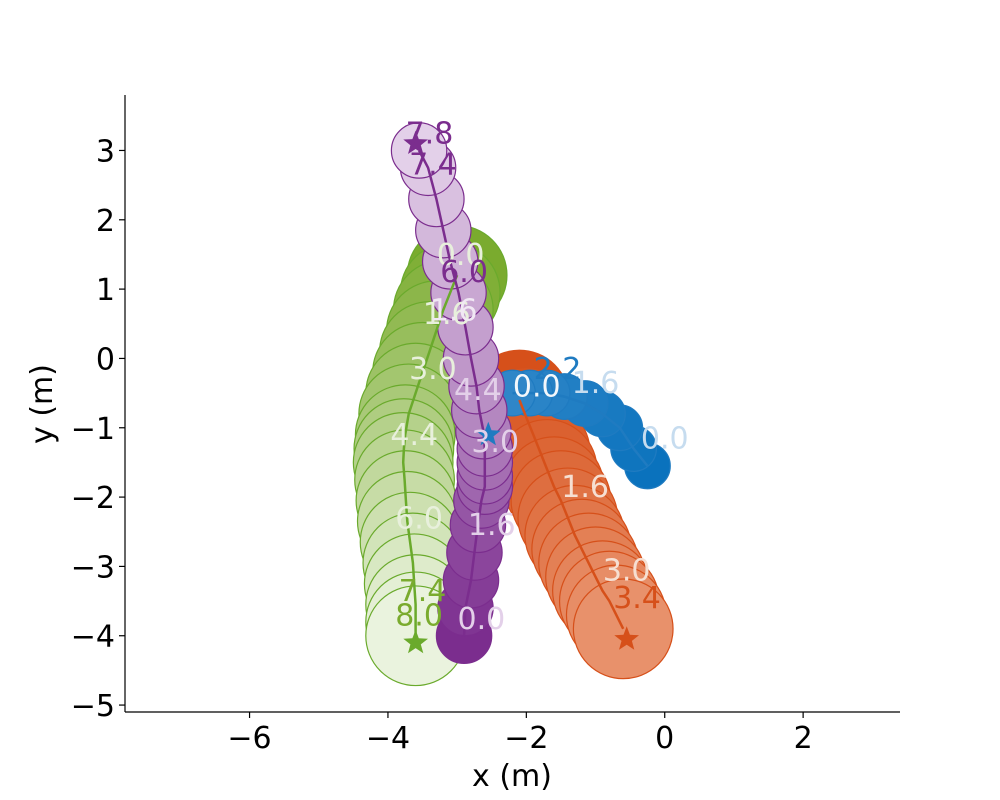 This screenshot has height=800, width=1000. I want to click on y-axis-title: y (m), so click(42, 404).